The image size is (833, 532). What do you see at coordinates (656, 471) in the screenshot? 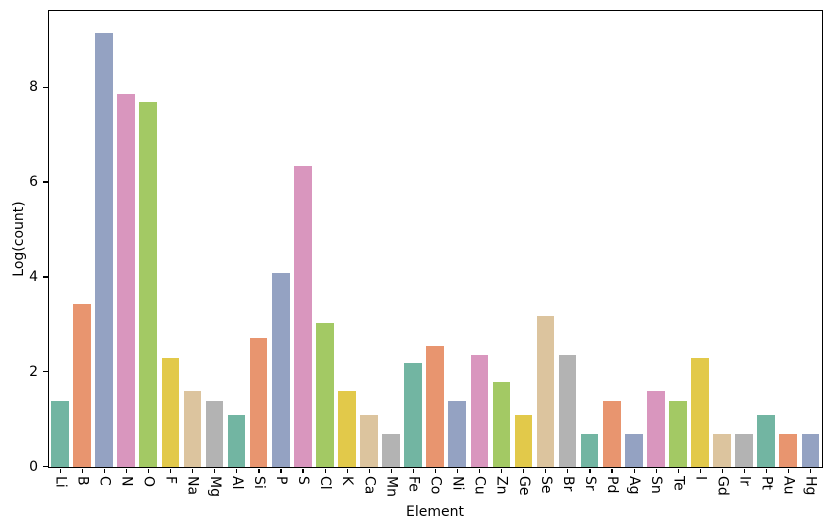
I see `x-tick-mark-Sn` at bounding box center [656, 471].